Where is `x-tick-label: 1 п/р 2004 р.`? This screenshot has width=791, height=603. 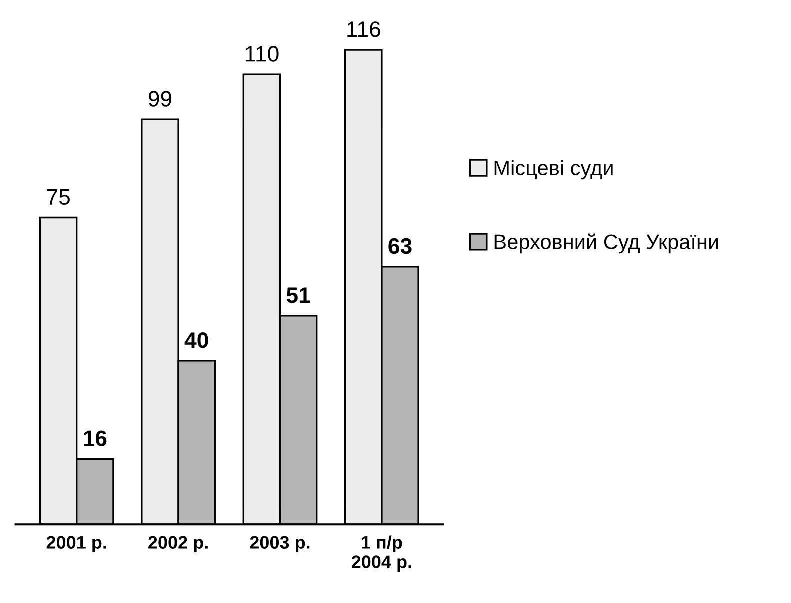
x-tick-label: 1 п/р 2004 р. is located at coordinates (382, 554).